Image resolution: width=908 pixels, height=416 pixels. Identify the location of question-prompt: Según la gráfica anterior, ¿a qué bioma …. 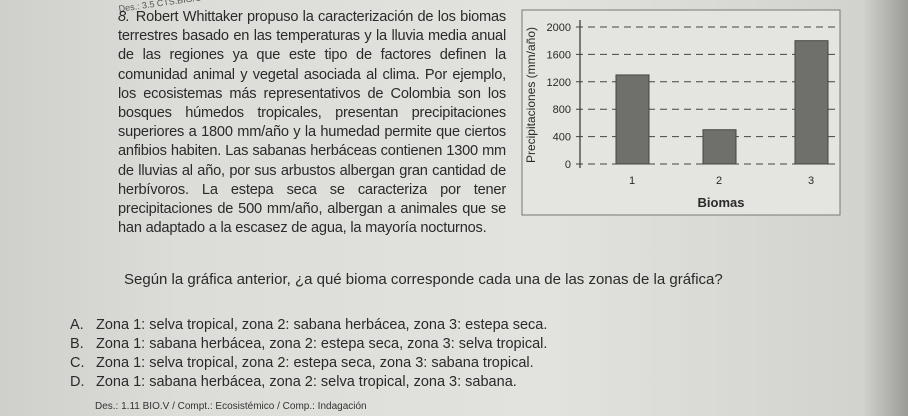
(423, 279).